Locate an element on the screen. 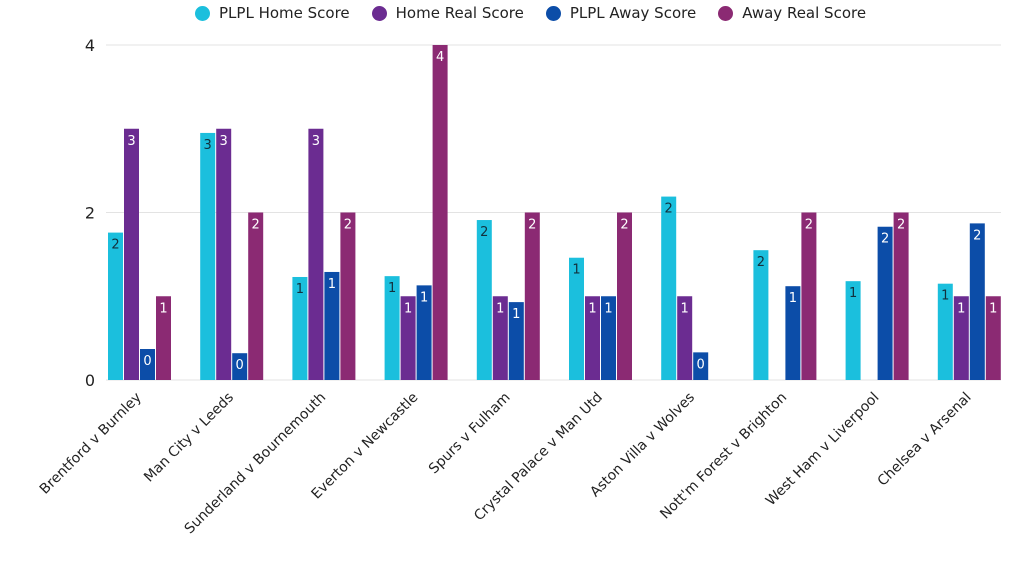  legend-item: Away Real Score is located at coordinates (792, 13).